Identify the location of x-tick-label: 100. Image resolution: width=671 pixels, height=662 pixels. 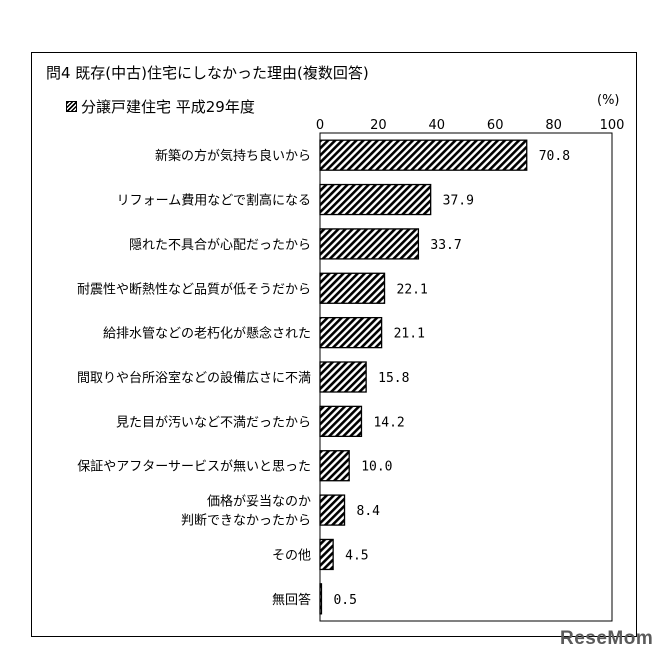
(612, 125).